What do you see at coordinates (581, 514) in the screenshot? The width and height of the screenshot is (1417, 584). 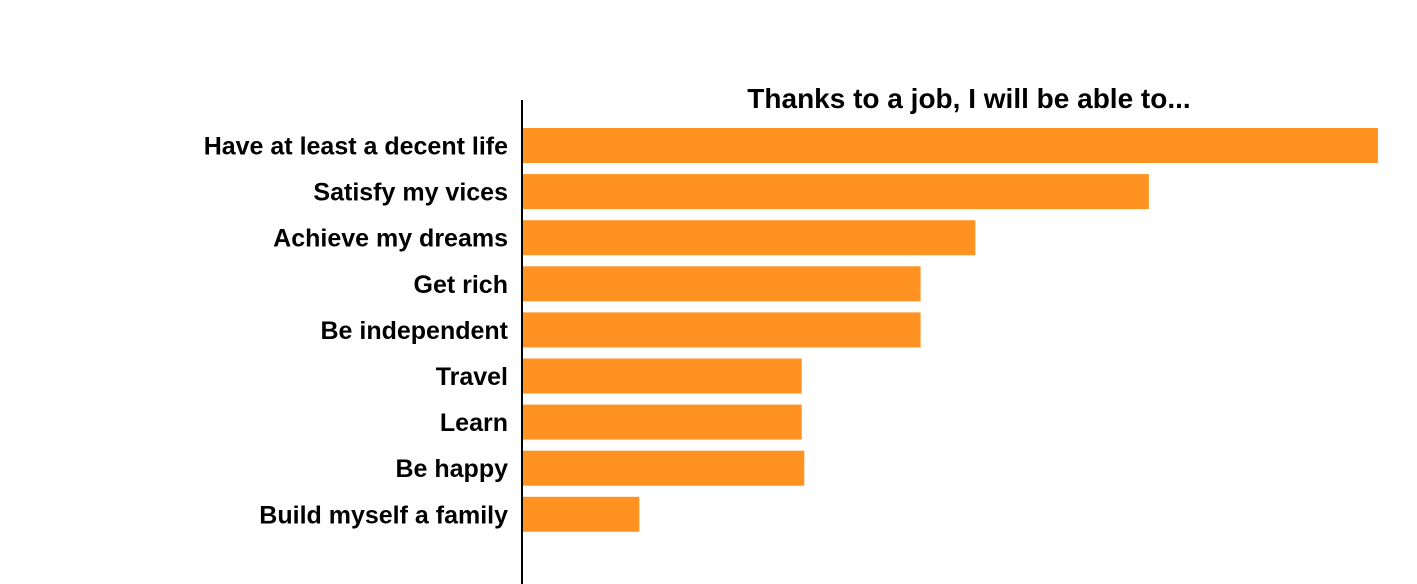 I see `bar-build-myself-a-family` at bounding box center [581, 514].